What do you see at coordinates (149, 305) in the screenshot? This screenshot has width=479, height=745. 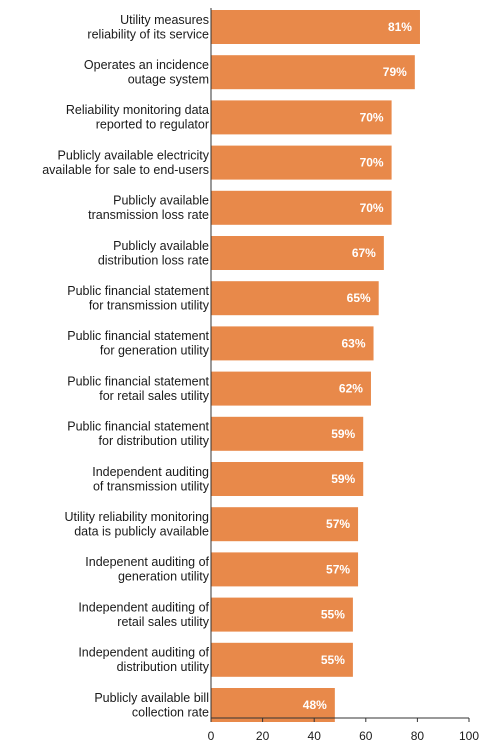 I see `category-label: for transmission utility` at bounding box center [149, 305].